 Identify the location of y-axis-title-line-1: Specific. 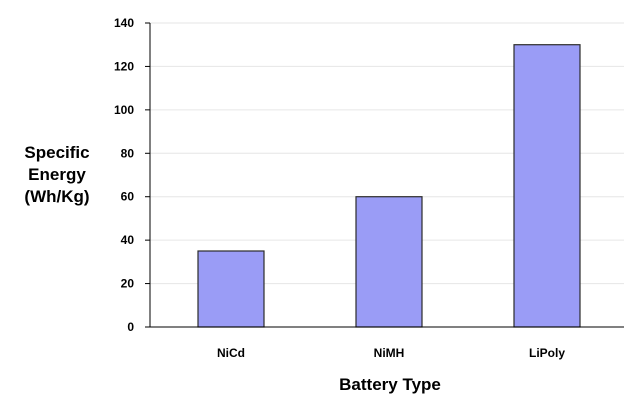
(56, 152).